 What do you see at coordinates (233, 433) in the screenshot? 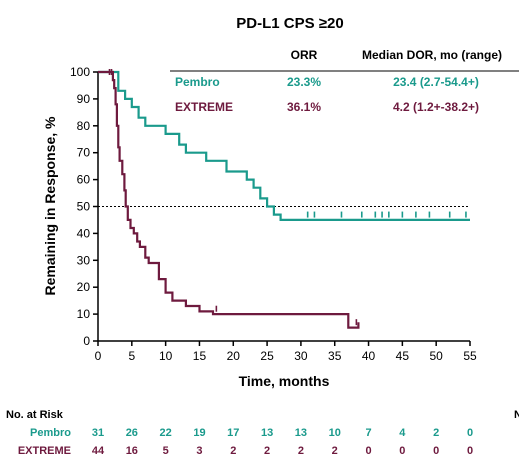
I see `risk-count-pembro: 17` at bounding box center [233, 433].